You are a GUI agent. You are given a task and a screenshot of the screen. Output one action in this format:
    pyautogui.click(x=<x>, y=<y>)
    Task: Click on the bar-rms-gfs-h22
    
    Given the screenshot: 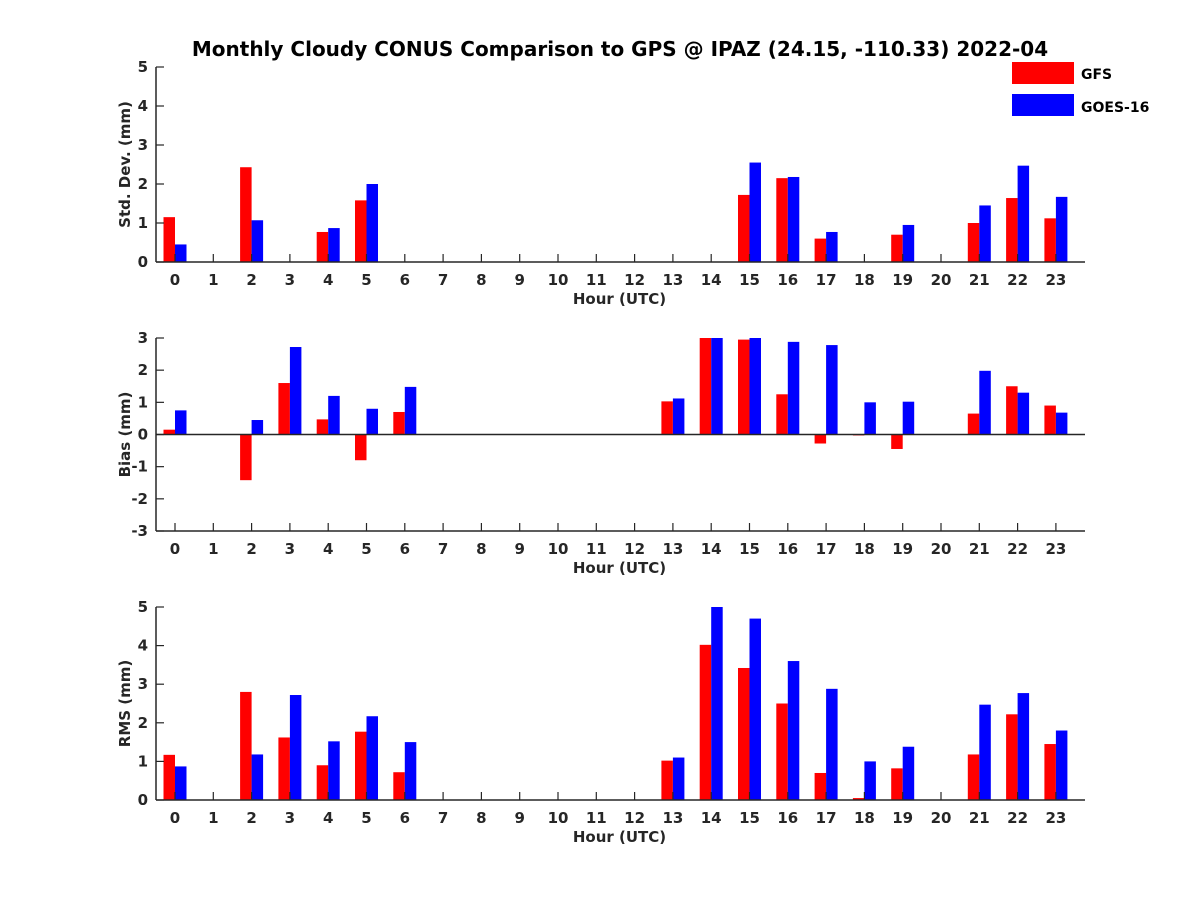 What is the action you would take?
    pyautogui.click(x=1012, y=757)
    